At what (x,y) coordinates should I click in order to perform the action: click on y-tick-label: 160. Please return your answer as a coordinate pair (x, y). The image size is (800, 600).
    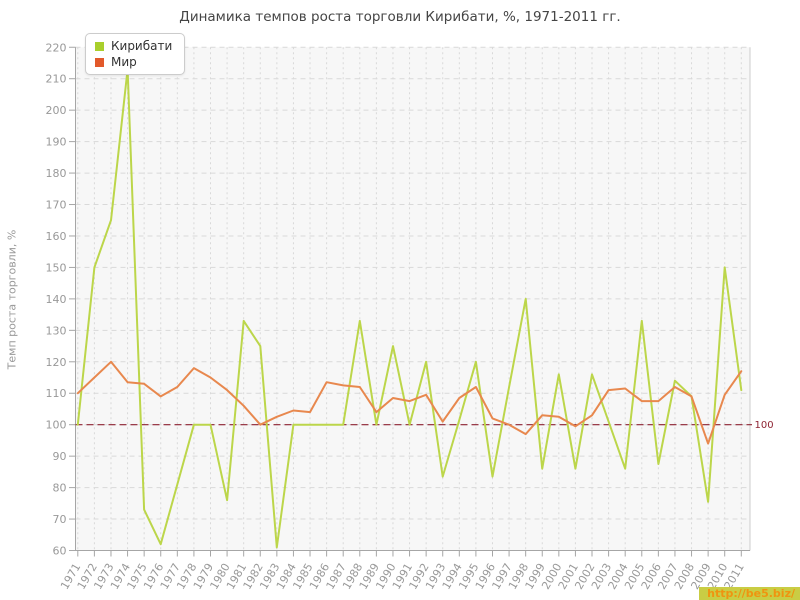
    Looking at the image, I should click on (56, 236).